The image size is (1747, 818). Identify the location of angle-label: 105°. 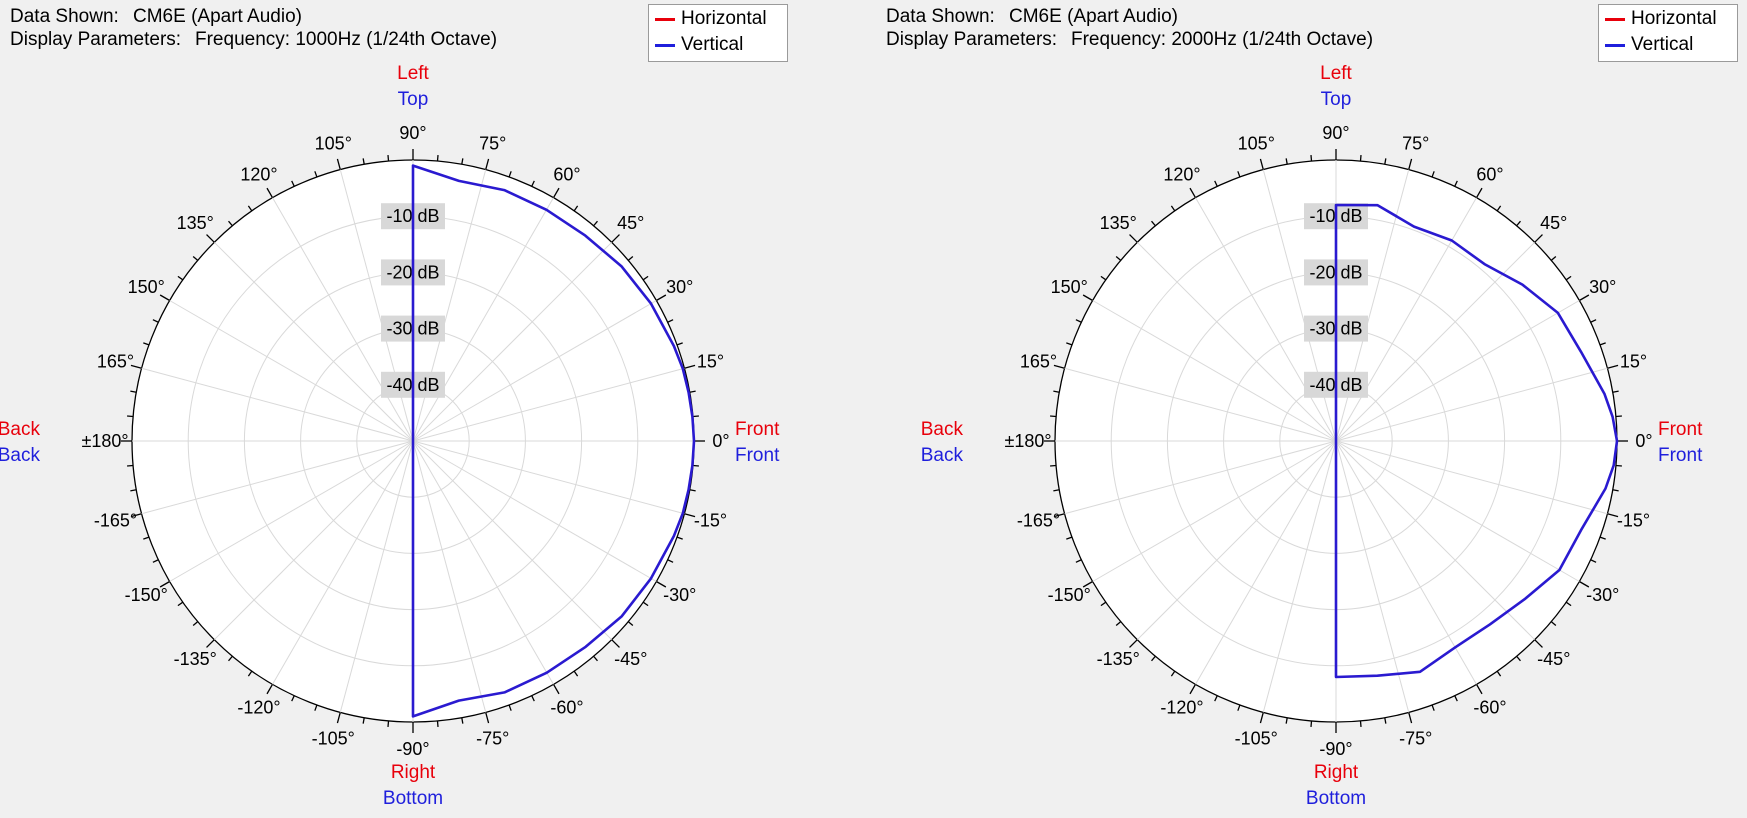
(1256, 143).